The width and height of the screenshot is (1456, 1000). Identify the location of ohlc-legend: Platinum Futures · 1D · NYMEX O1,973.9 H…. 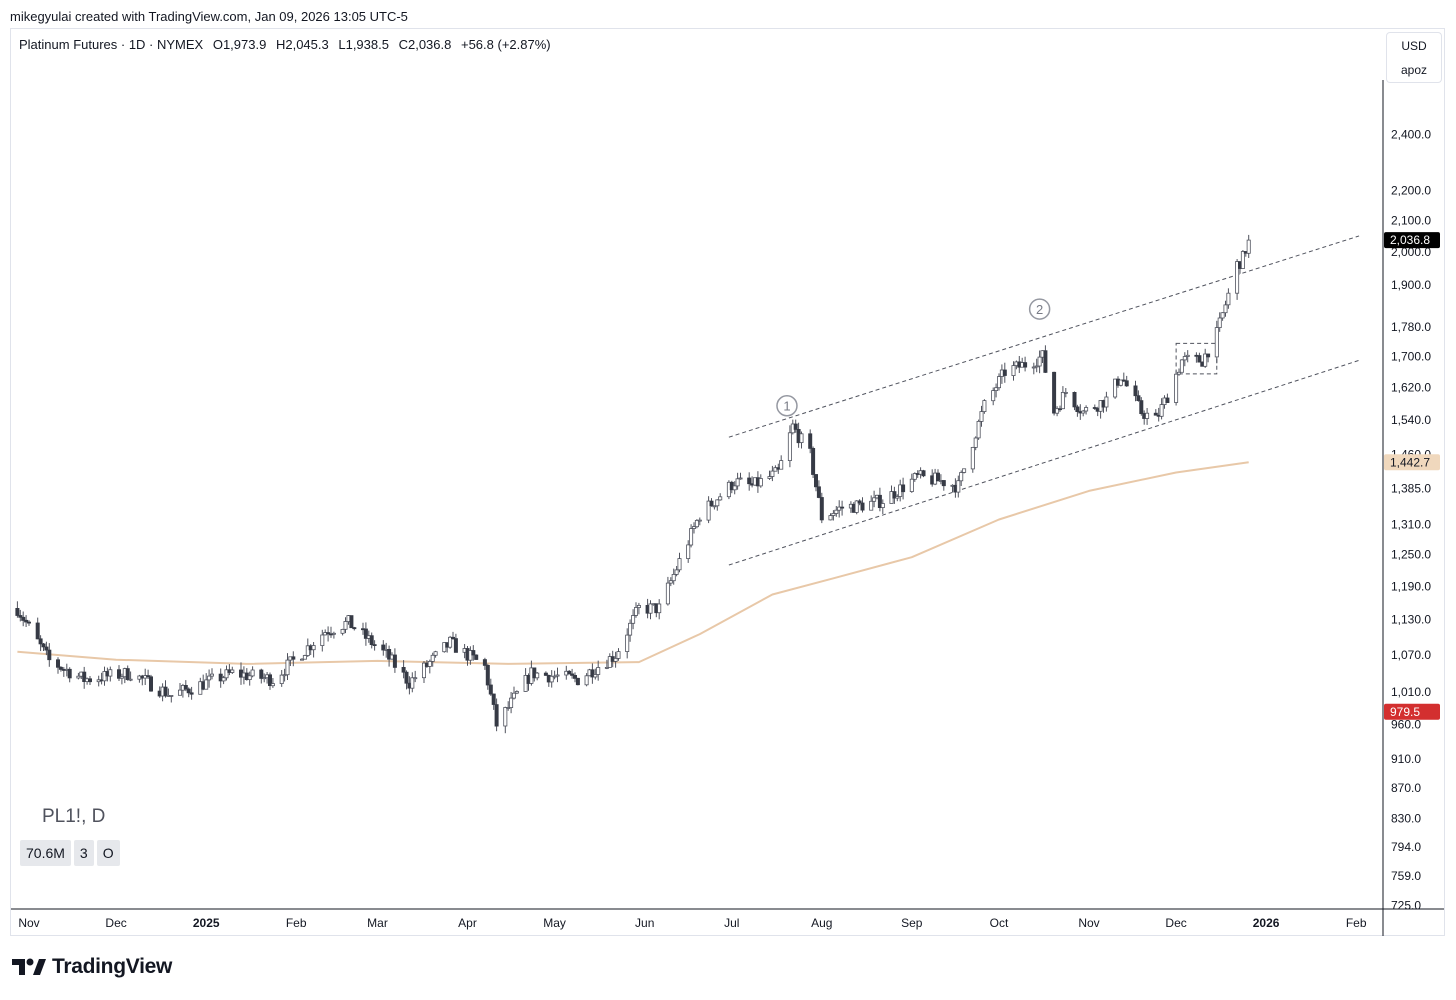
(288, 44).